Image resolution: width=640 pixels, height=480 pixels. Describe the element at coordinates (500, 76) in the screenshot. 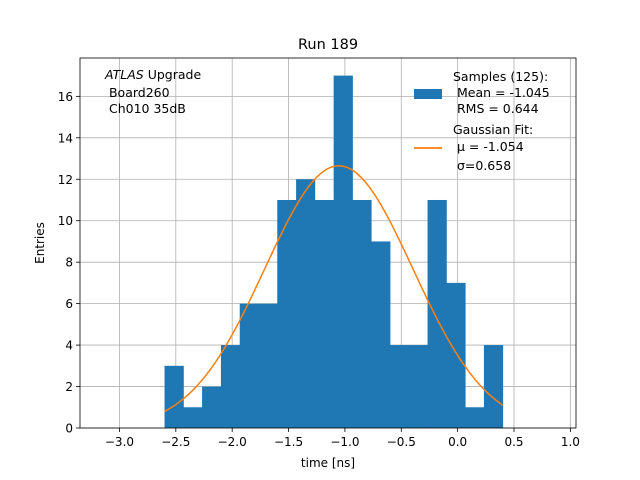

I see `legend-samples-title: Samples (125):` at that location.